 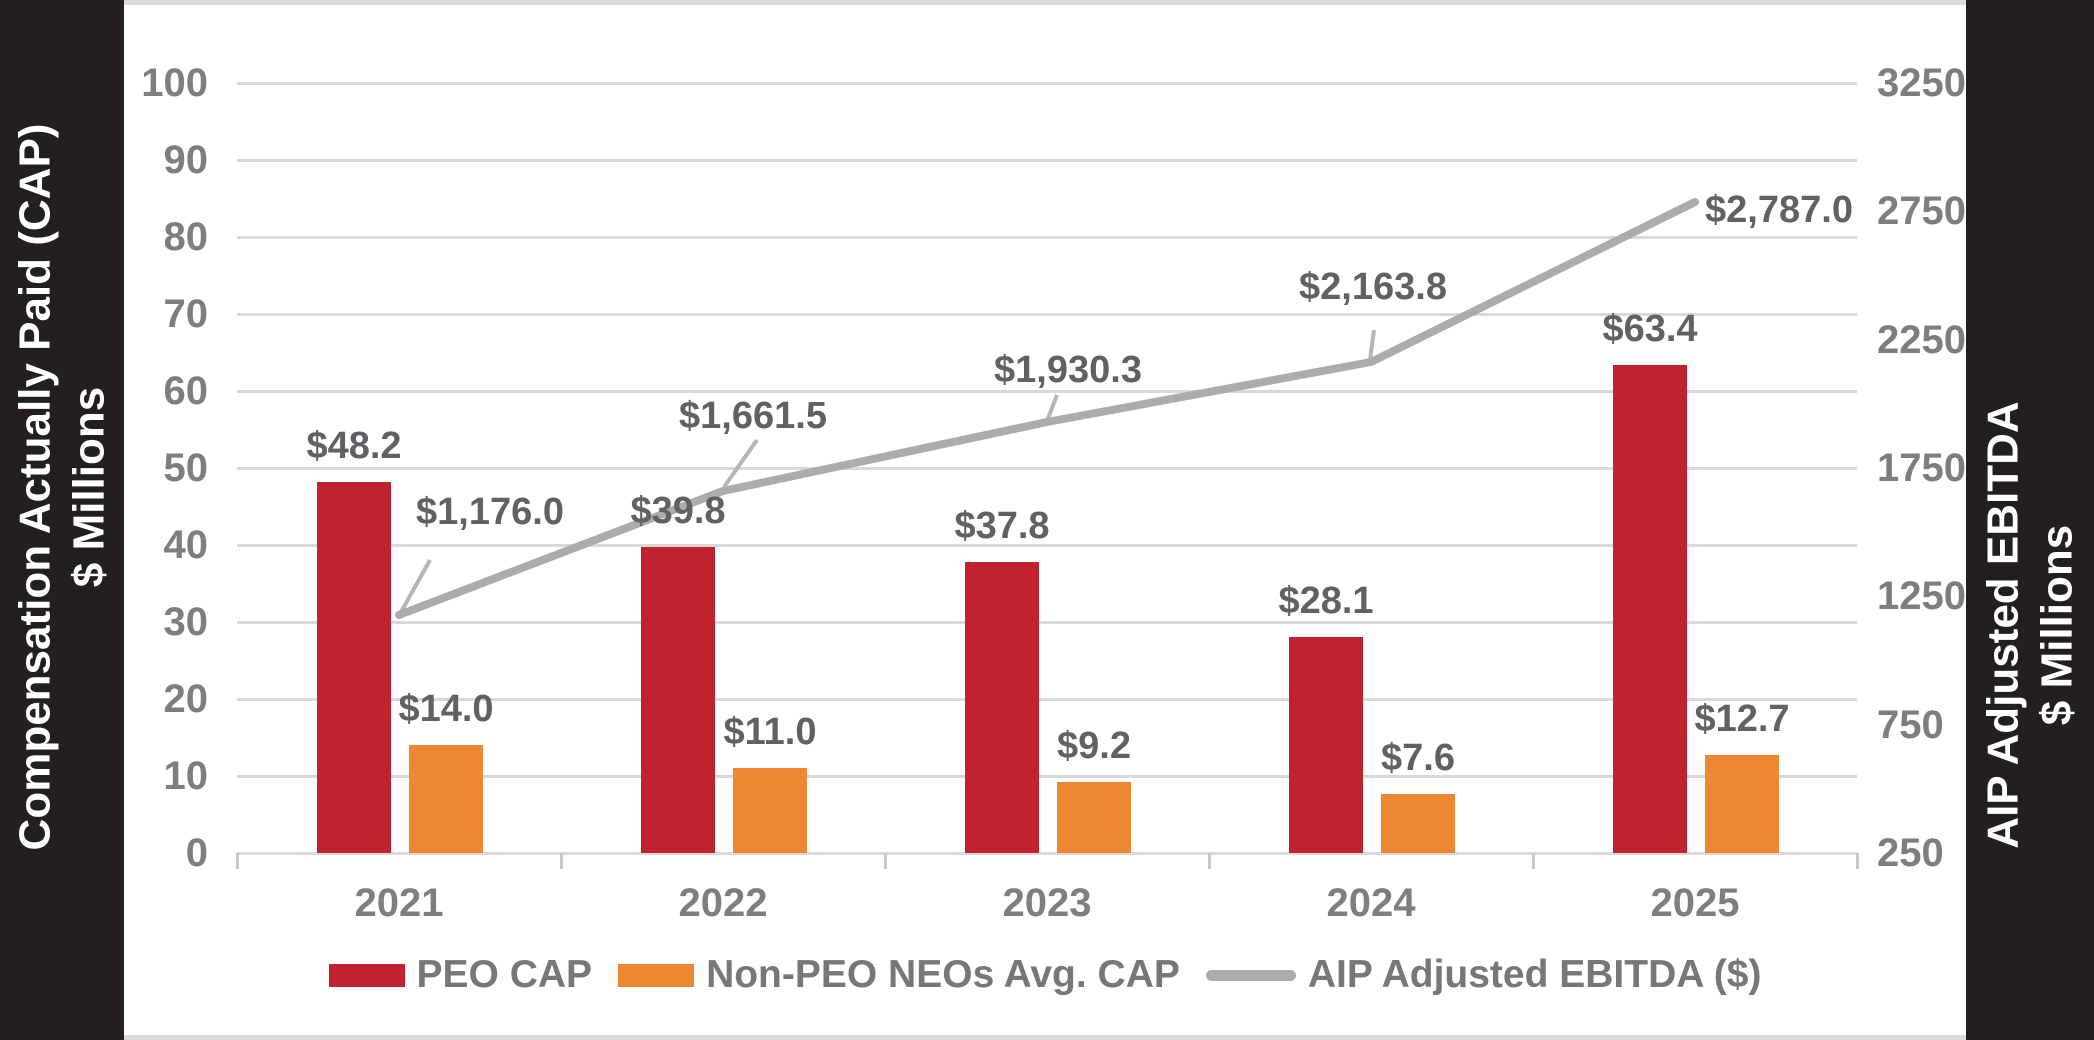 I want to click on bar-value-label: $28.1, so click(x=1326, y=600).